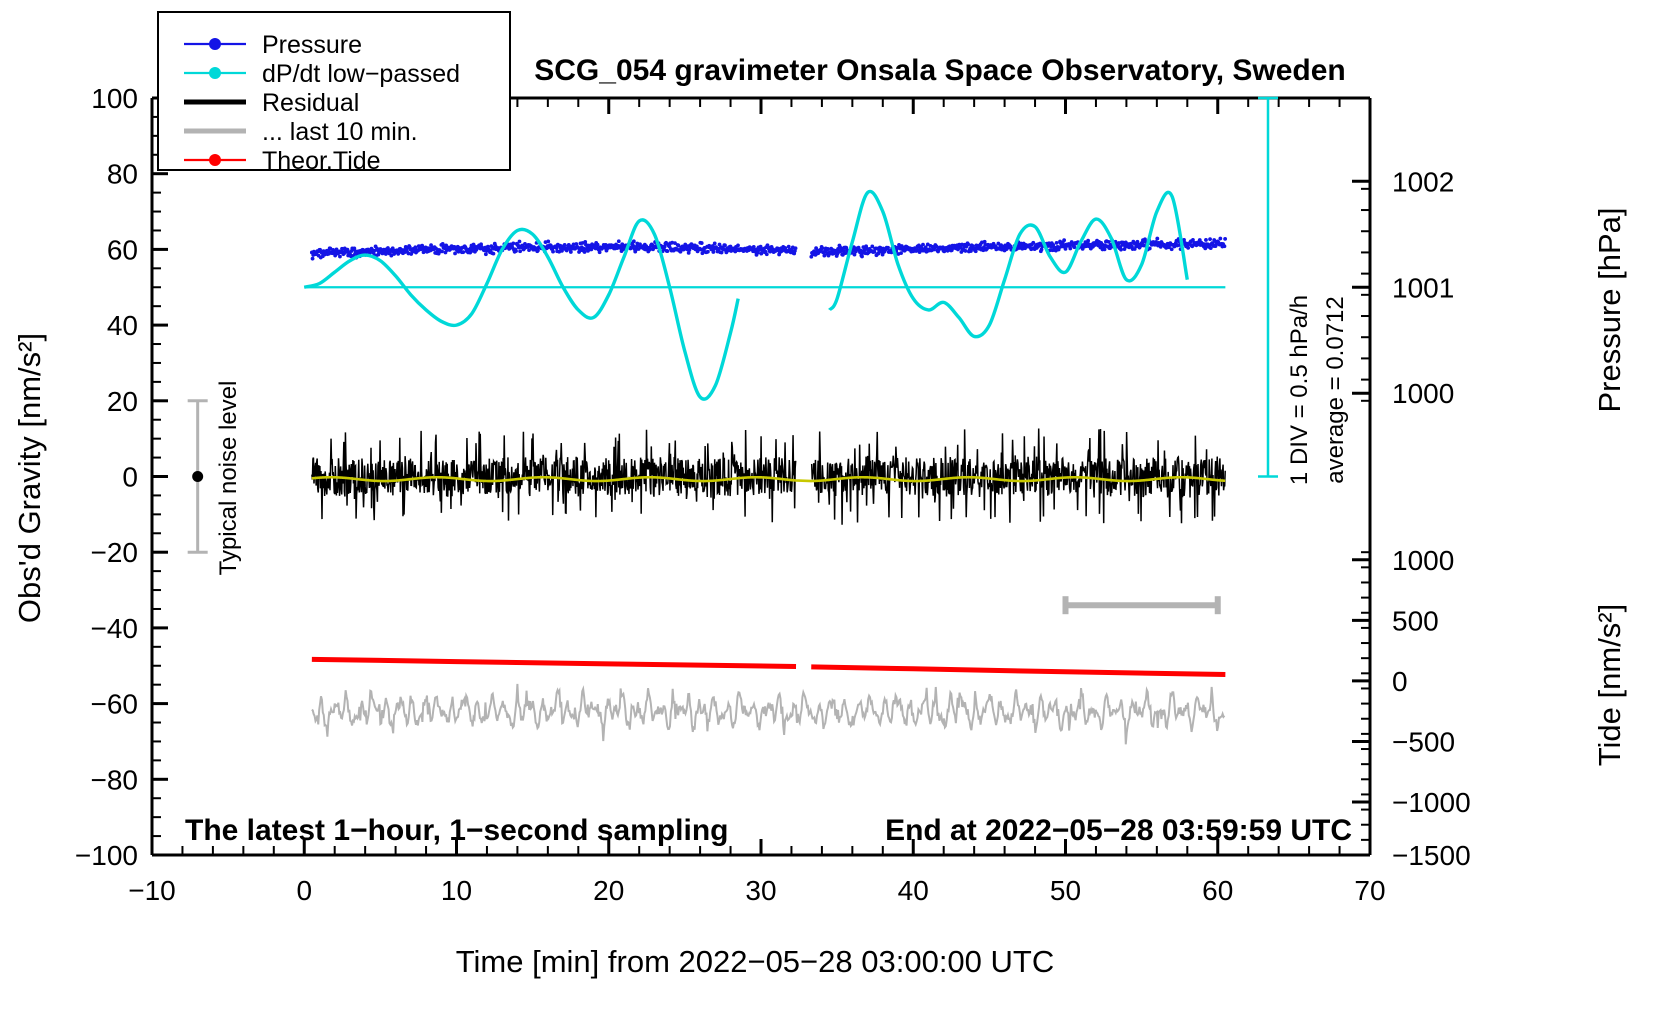 The height and width of the screenshot is (1020, 1660). Describe the element at coordinates (271, 103) in the screenshot. I see `legend-item-residual: Residual` at that location.